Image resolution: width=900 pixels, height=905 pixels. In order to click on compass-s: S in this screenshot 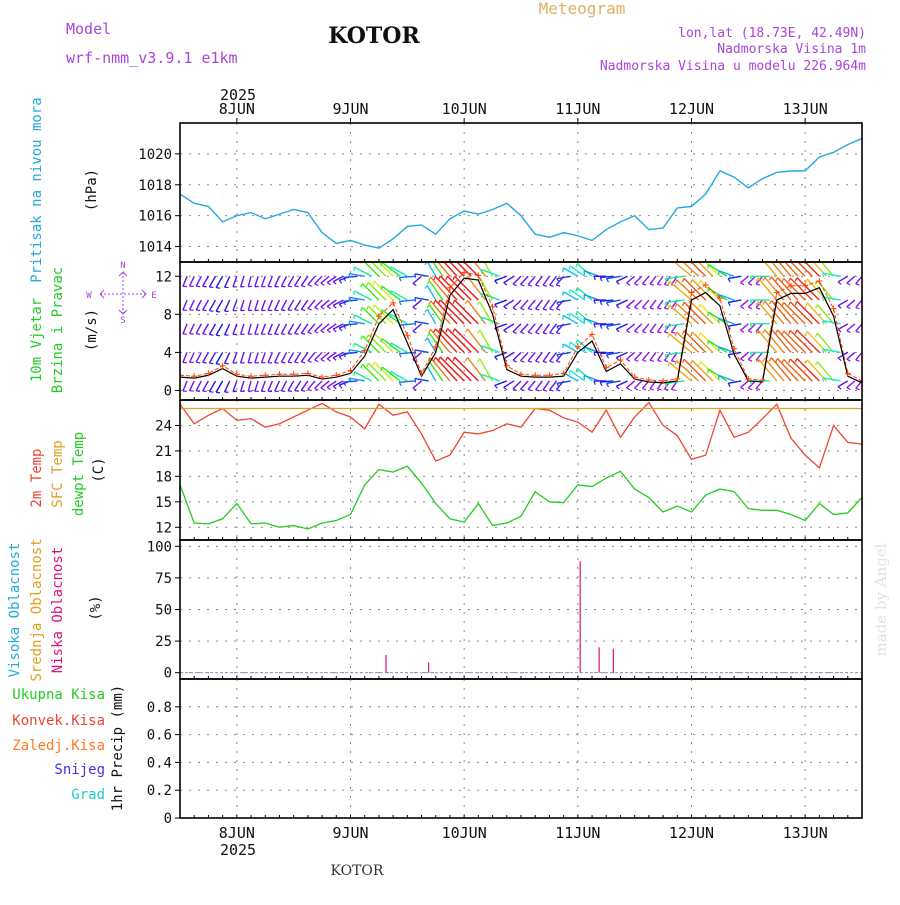, I will do `click(122, 321)`.